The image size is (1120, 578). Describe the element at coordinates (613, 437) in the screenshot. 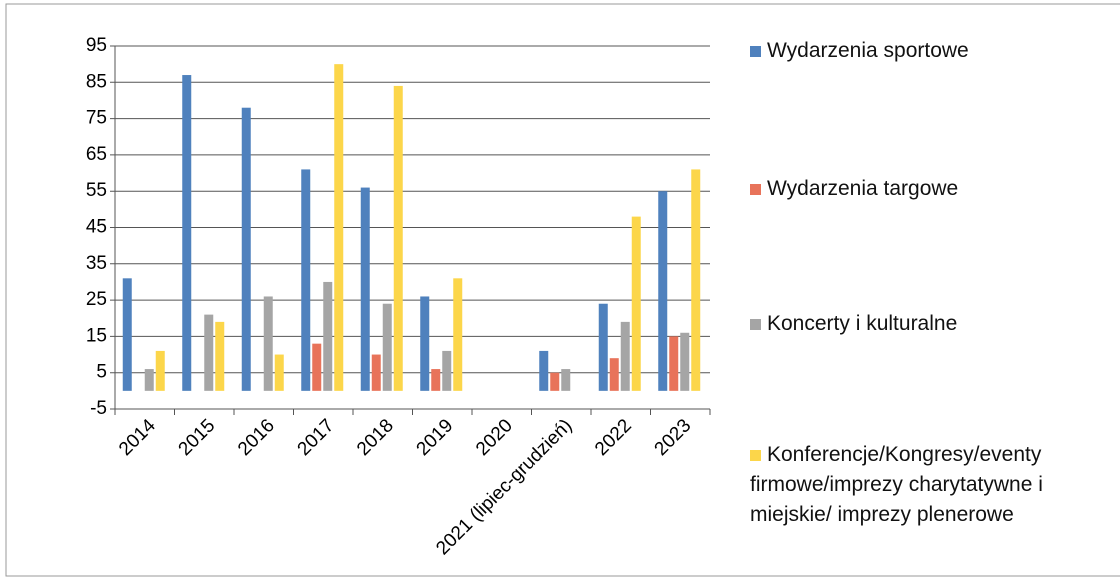

I see `x-tick-label: 2022` at that location.